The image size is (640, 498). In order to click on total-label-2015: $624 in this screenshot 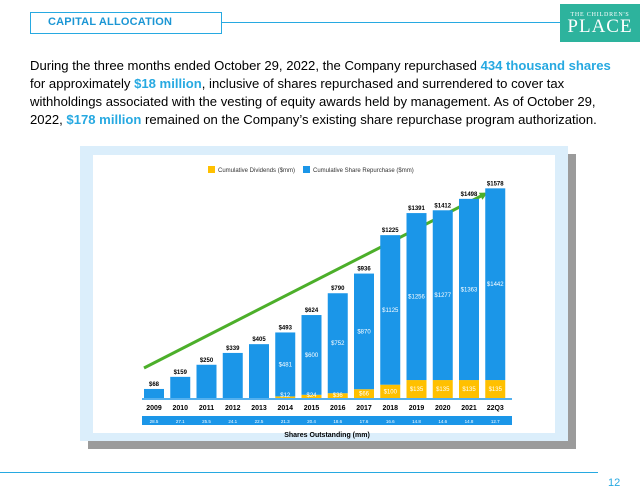, I will do `click(312, 311)`.